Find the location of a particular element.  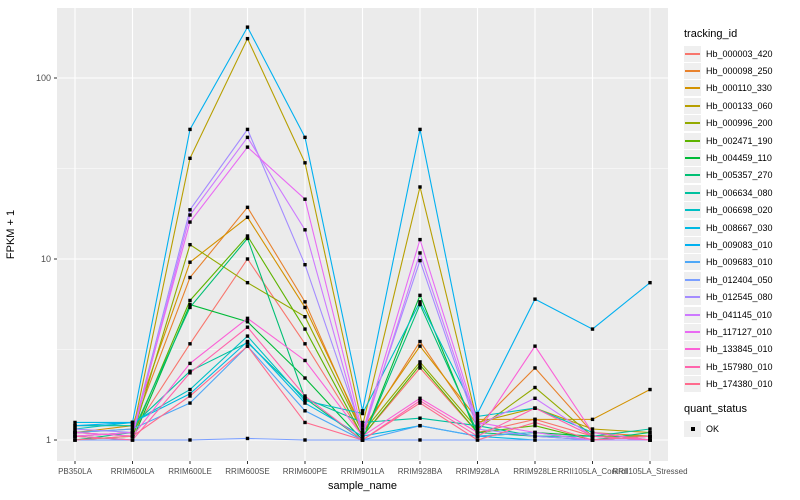

legend-label: Hb_000996_200 is located at coordinates (739, 123).